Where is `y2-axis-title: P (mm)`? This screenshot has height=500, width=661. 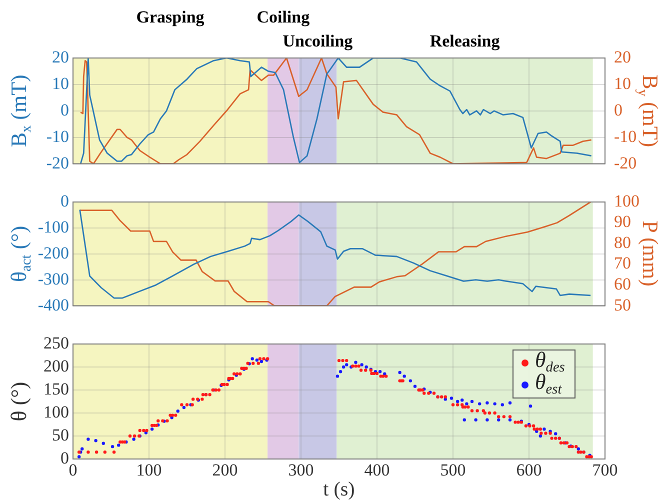
y2-axis-title: P (mm) is located at coordinates (649, 253).